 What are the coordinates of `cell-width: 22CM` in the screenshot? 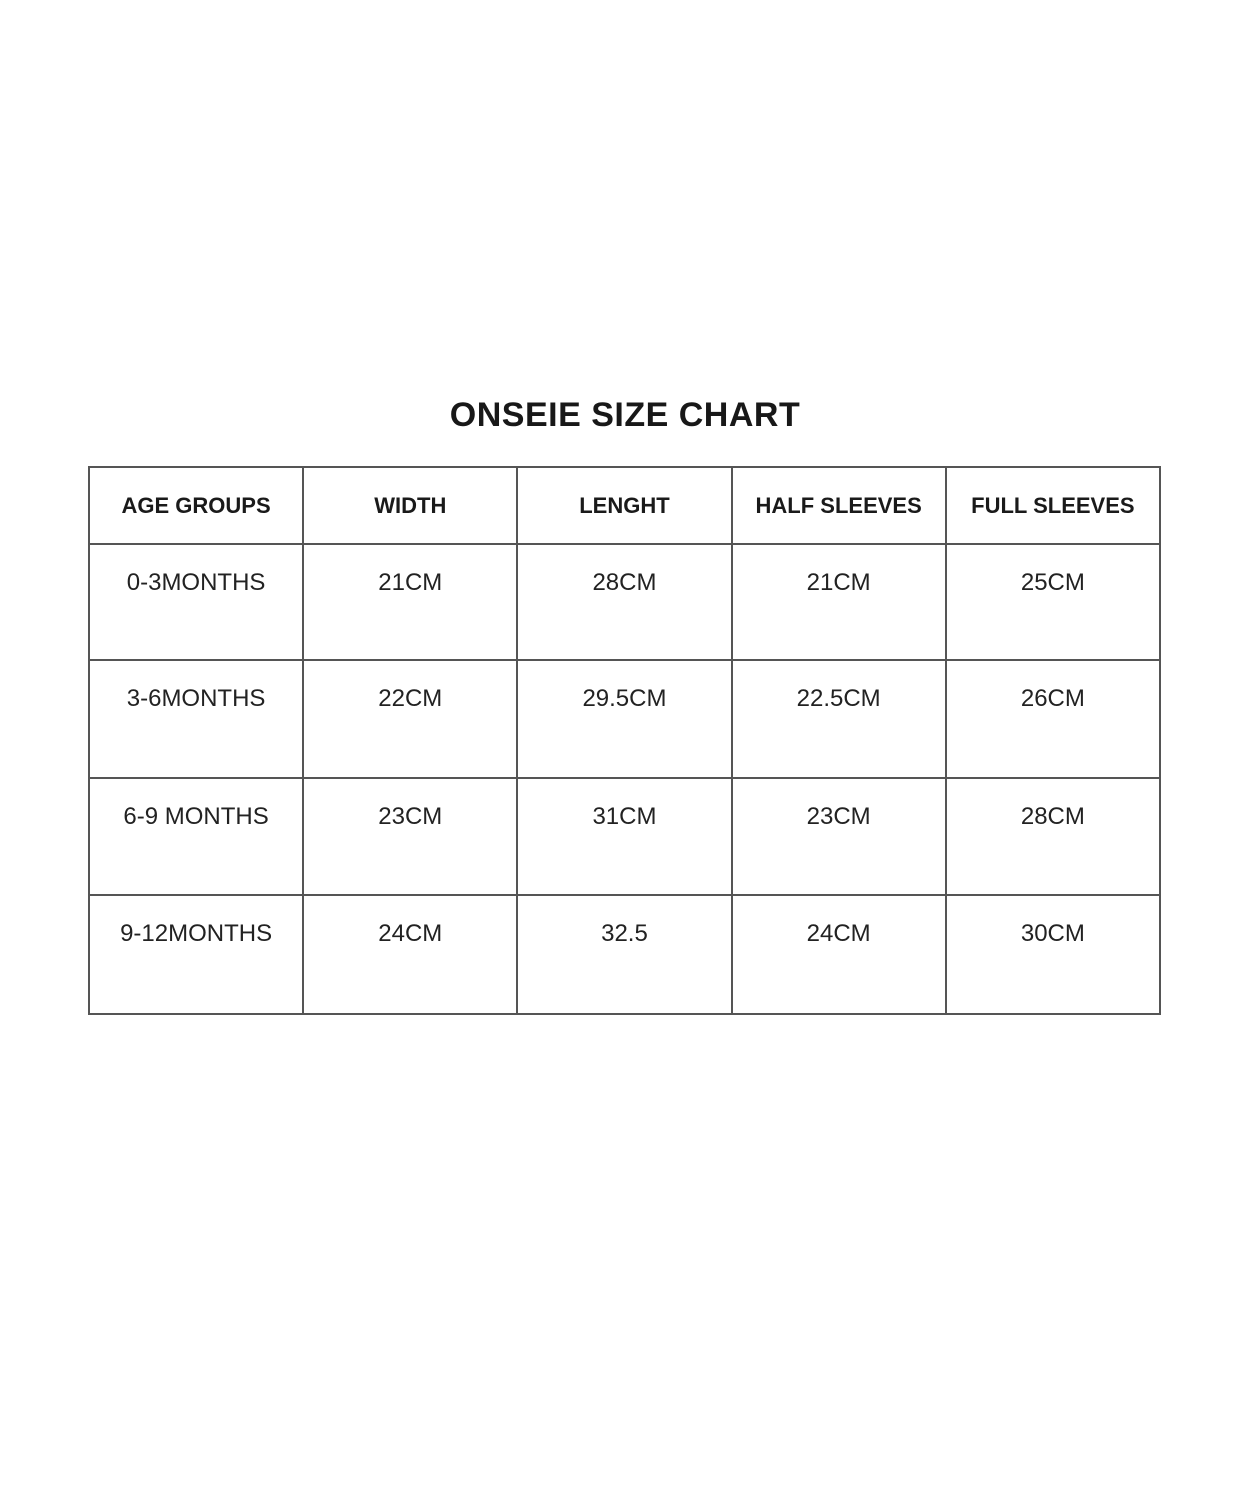 It's located at (410, 719).